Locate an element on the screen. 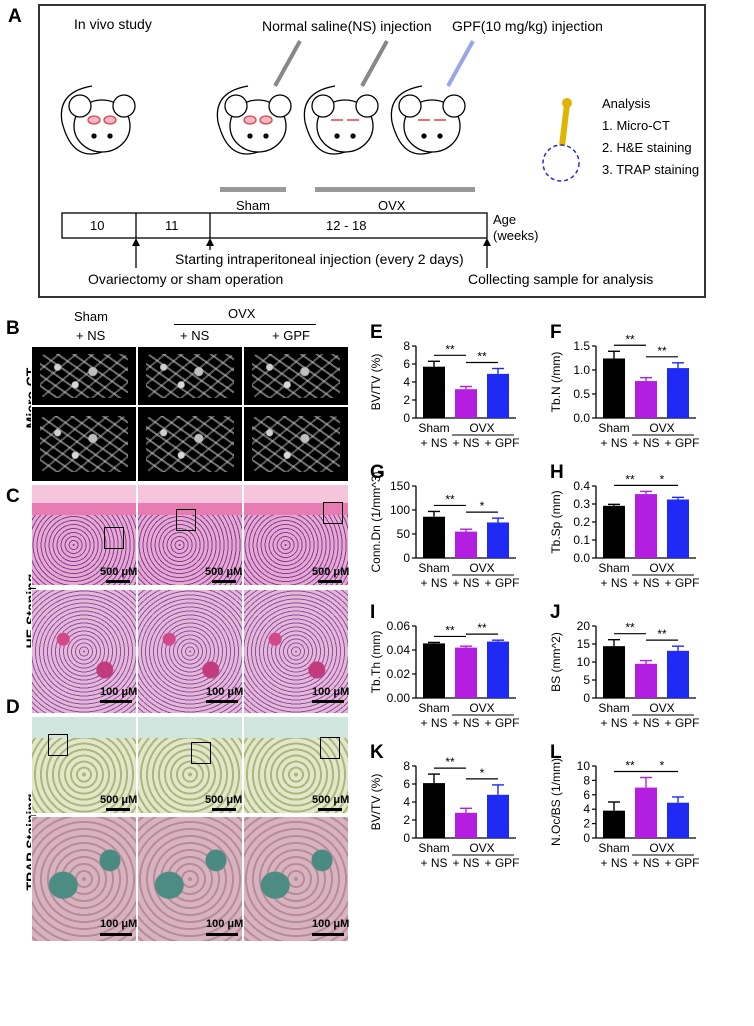  ns-injection-label: Normal saline(NS) injection is located at coordinates (347, 26).